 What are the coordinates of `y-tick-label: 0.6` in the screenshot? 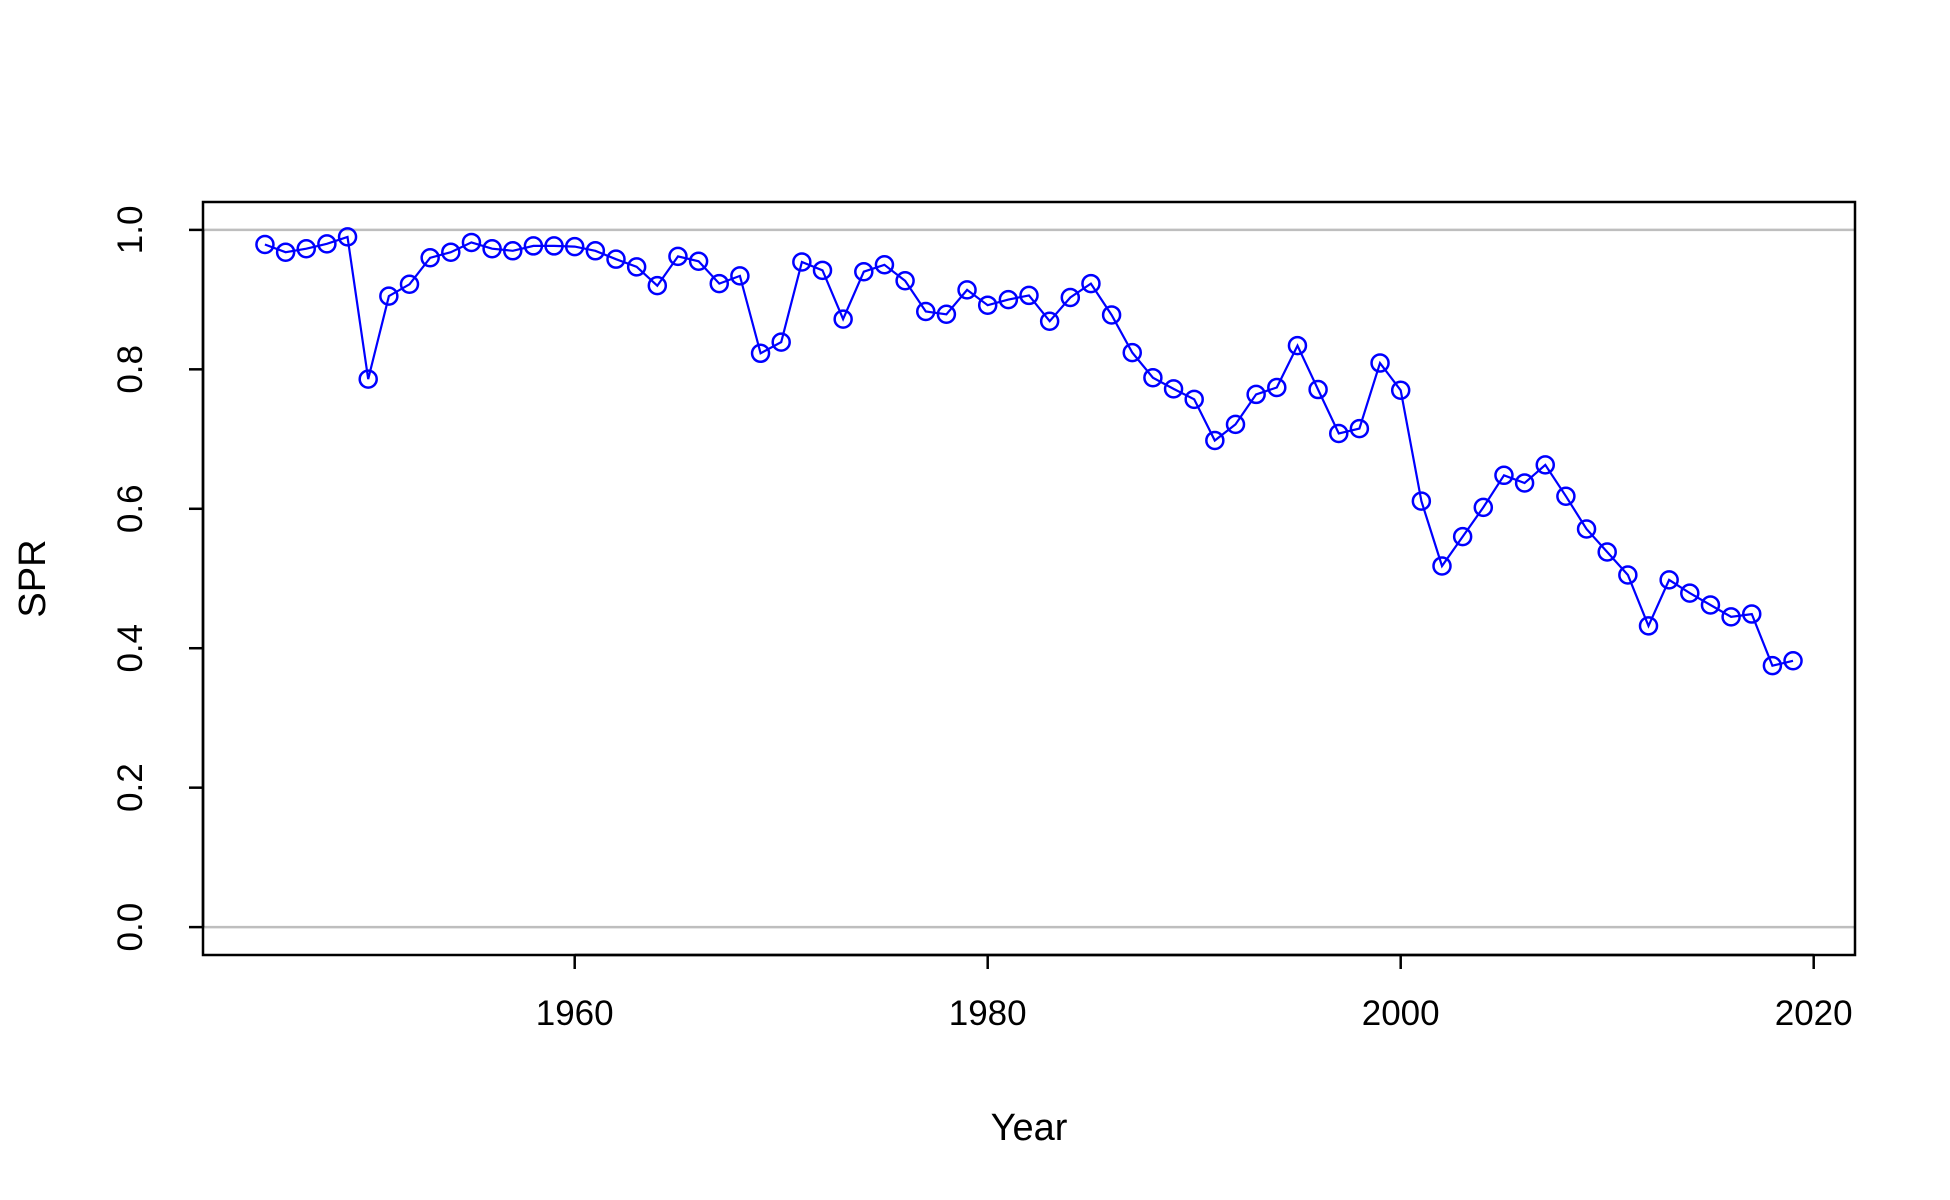 It's located at (130, 508).